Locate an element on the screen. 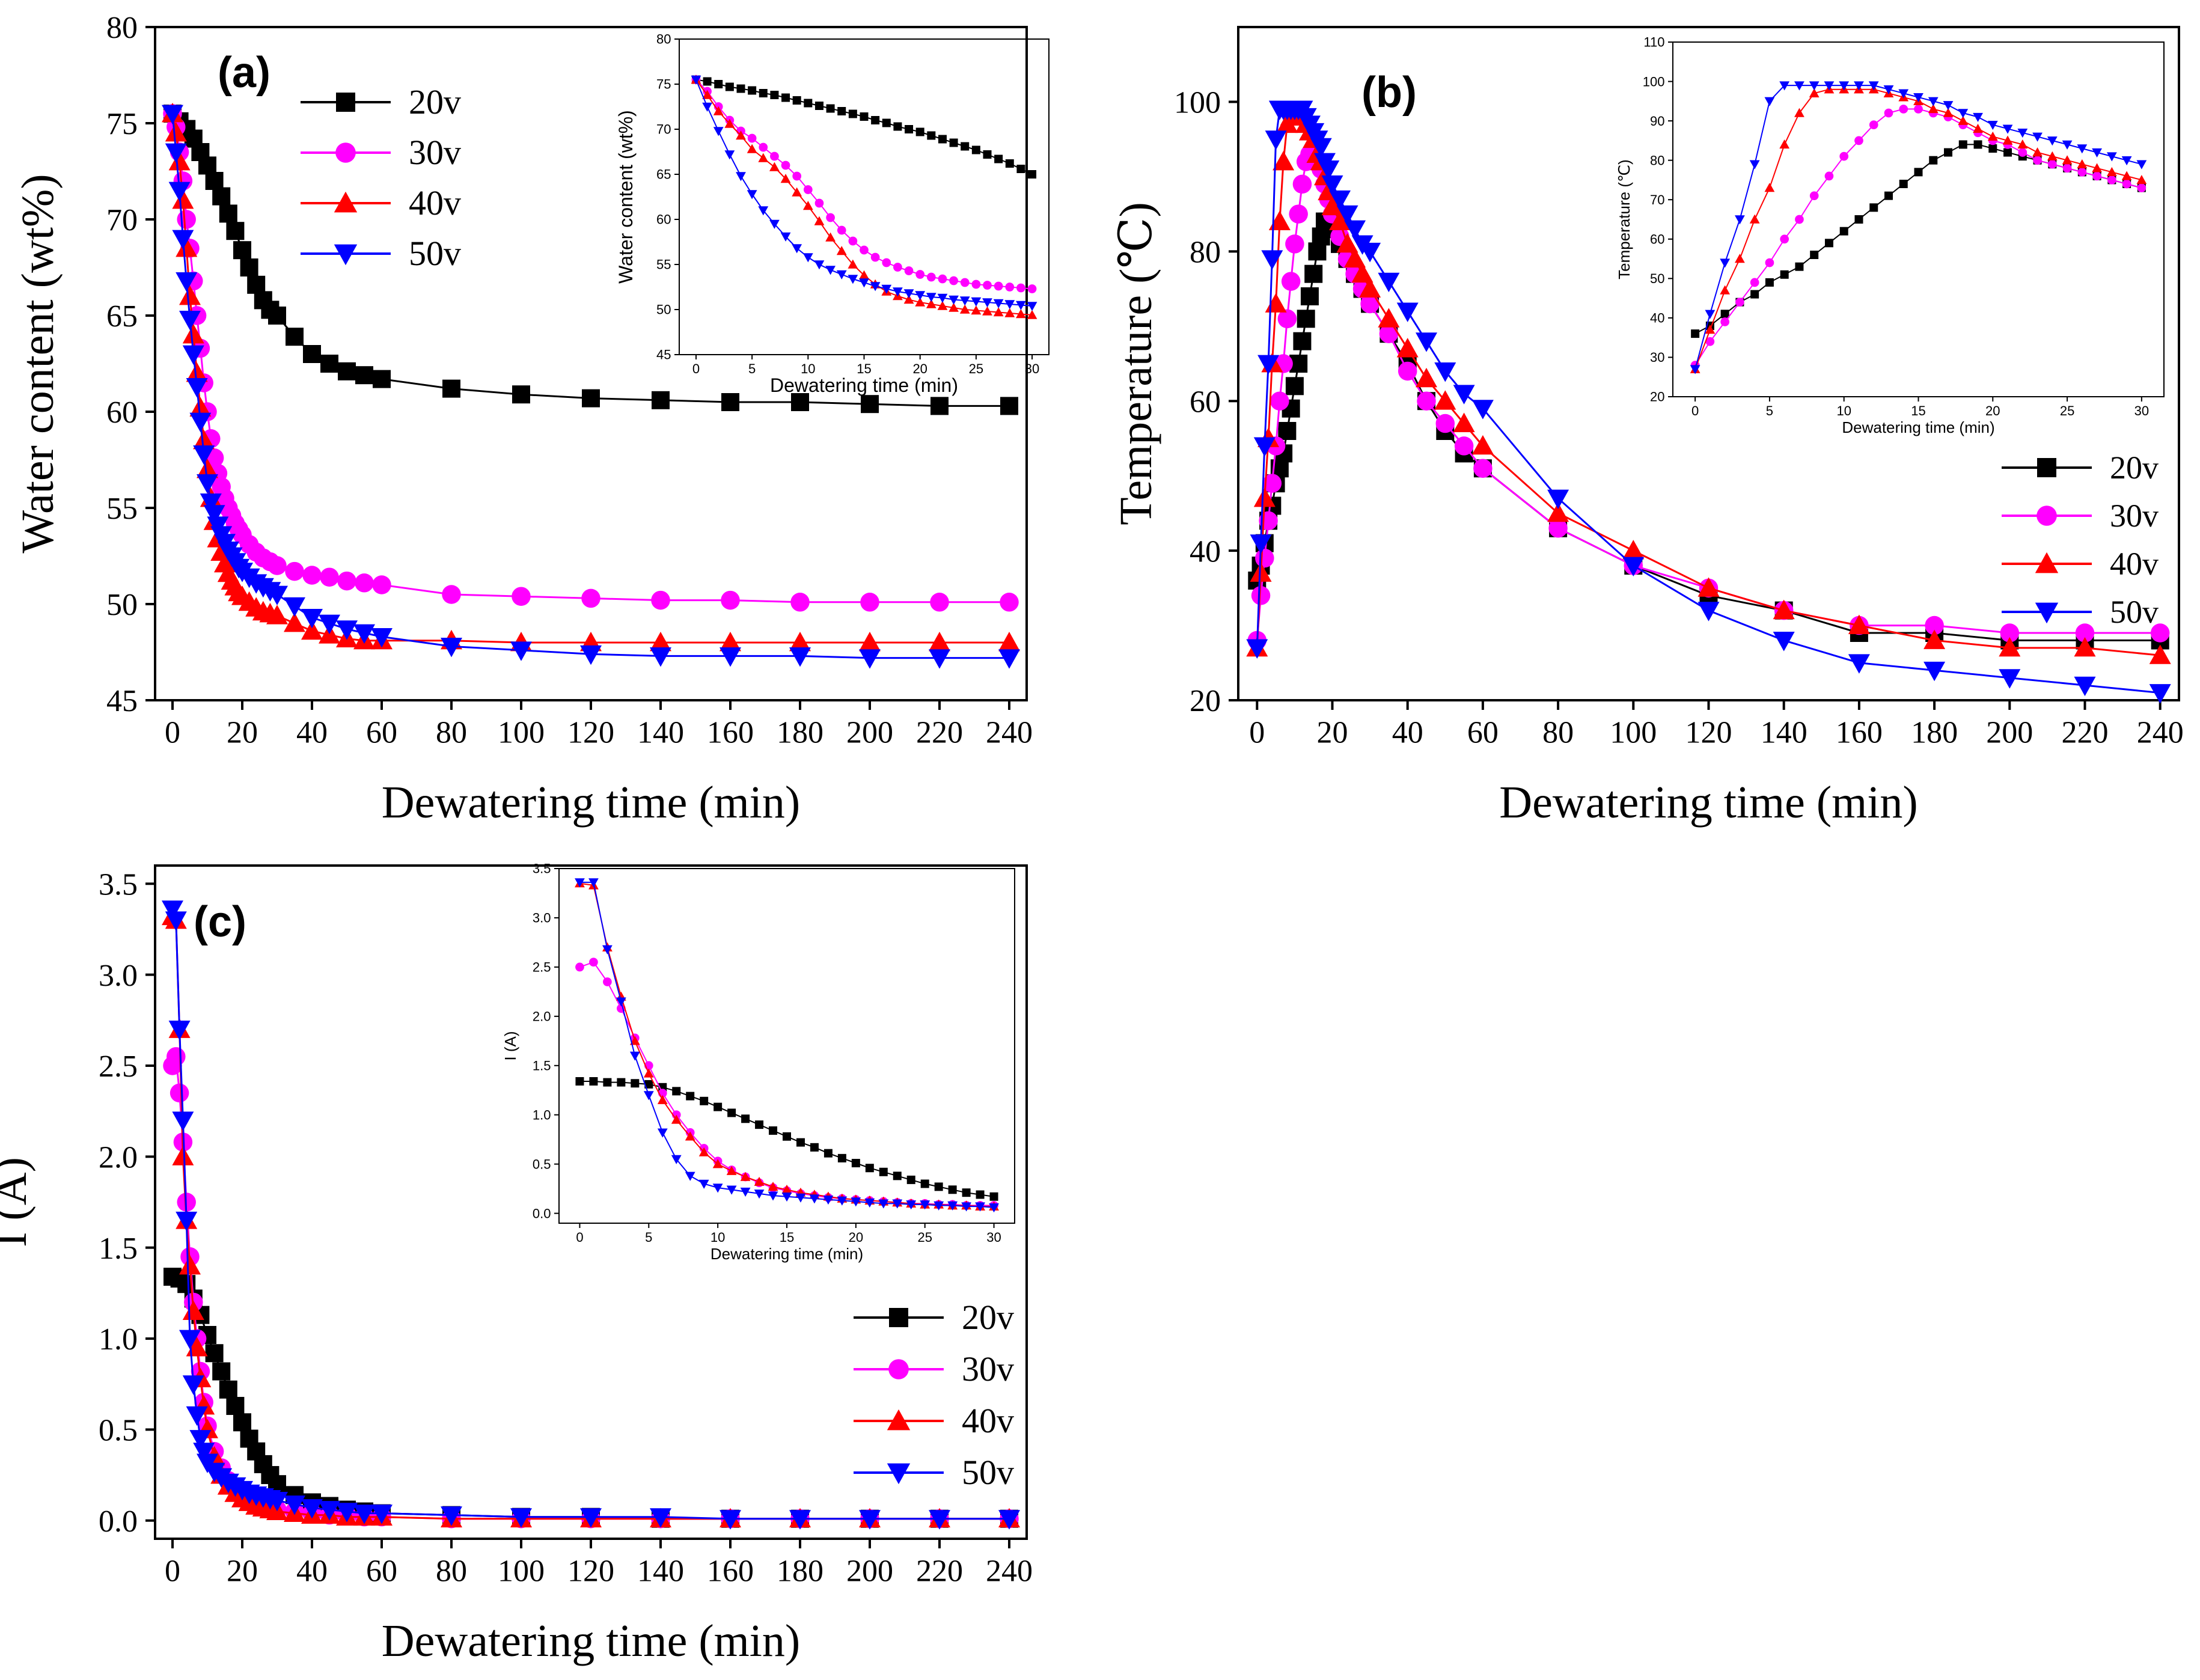 The width and height of the screenshot is (2200, 1680). panel-b-main-chart-x-tick-label: 0 is located at coordinates (1257, 733).